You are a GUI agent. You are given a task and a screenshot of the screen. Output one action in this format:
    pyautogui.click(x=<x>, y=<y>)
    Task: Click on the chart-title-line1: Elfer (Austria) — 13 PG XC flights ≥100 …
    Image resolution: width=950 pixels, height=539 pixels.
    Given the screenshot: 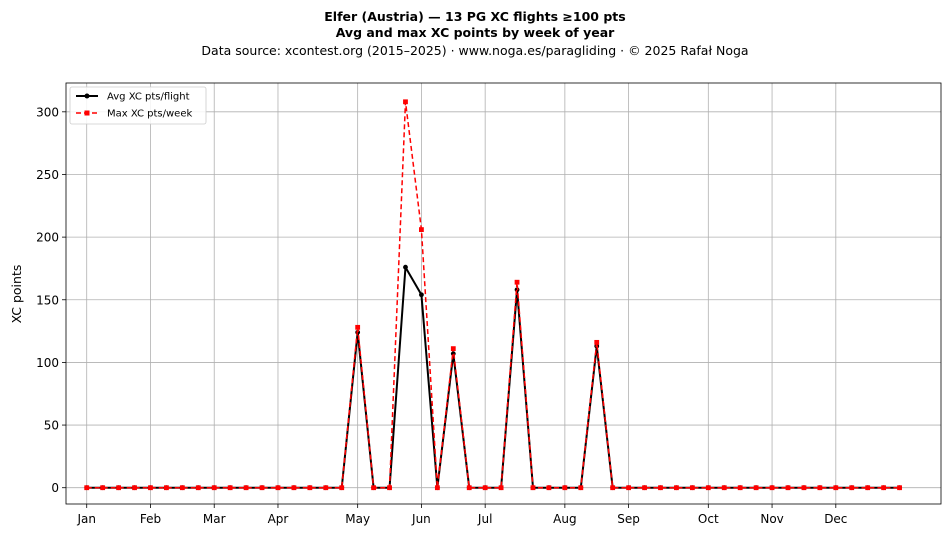 What is the action you would take?
    pyautogui.click(x=474, y=16)
    